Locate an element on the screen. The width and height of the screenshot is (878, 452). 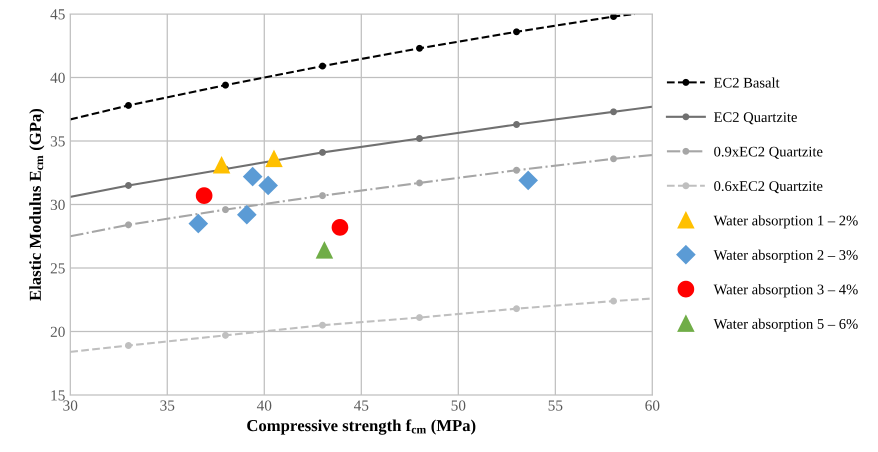
x-tick-label: 40 is located at coordinates (264, 405).